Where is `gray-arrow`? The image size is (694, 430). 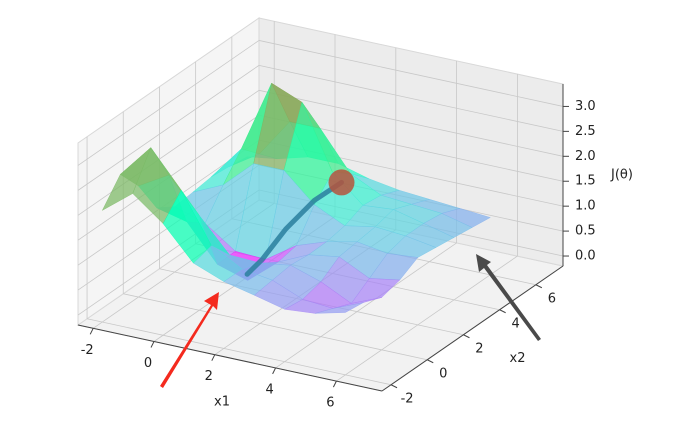 gray-arrow is located at coordinates (508, 297).